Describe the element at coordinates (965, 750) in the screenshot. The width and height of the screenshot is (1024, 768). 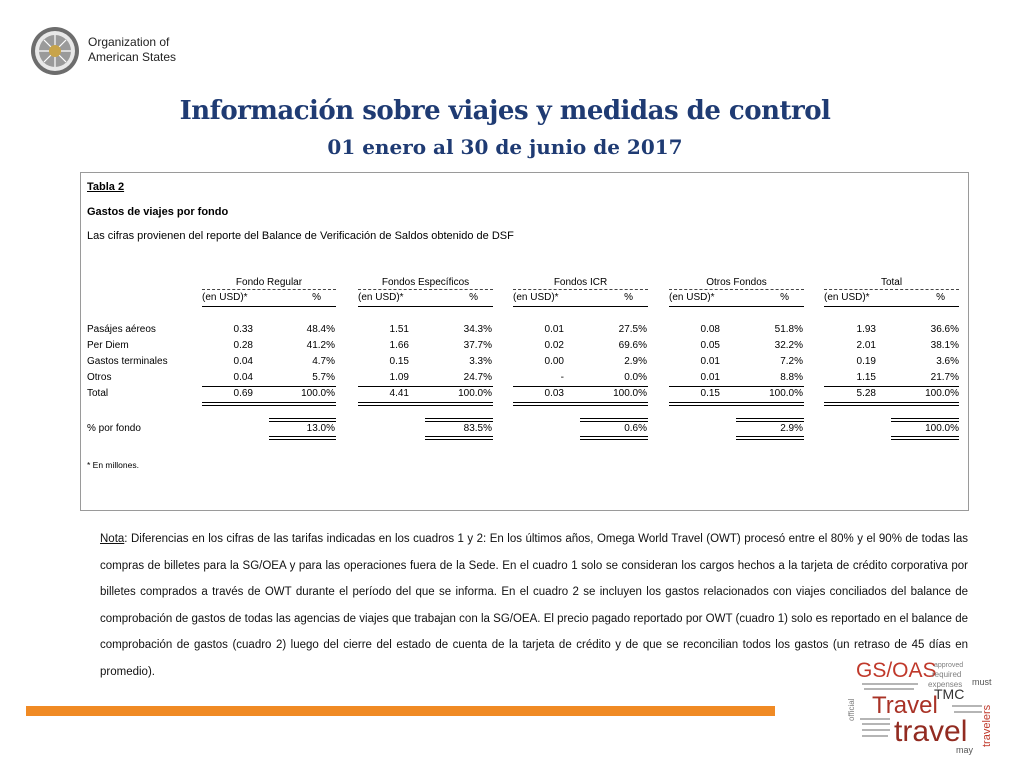
I see `cloud-word-may: may` at that location.